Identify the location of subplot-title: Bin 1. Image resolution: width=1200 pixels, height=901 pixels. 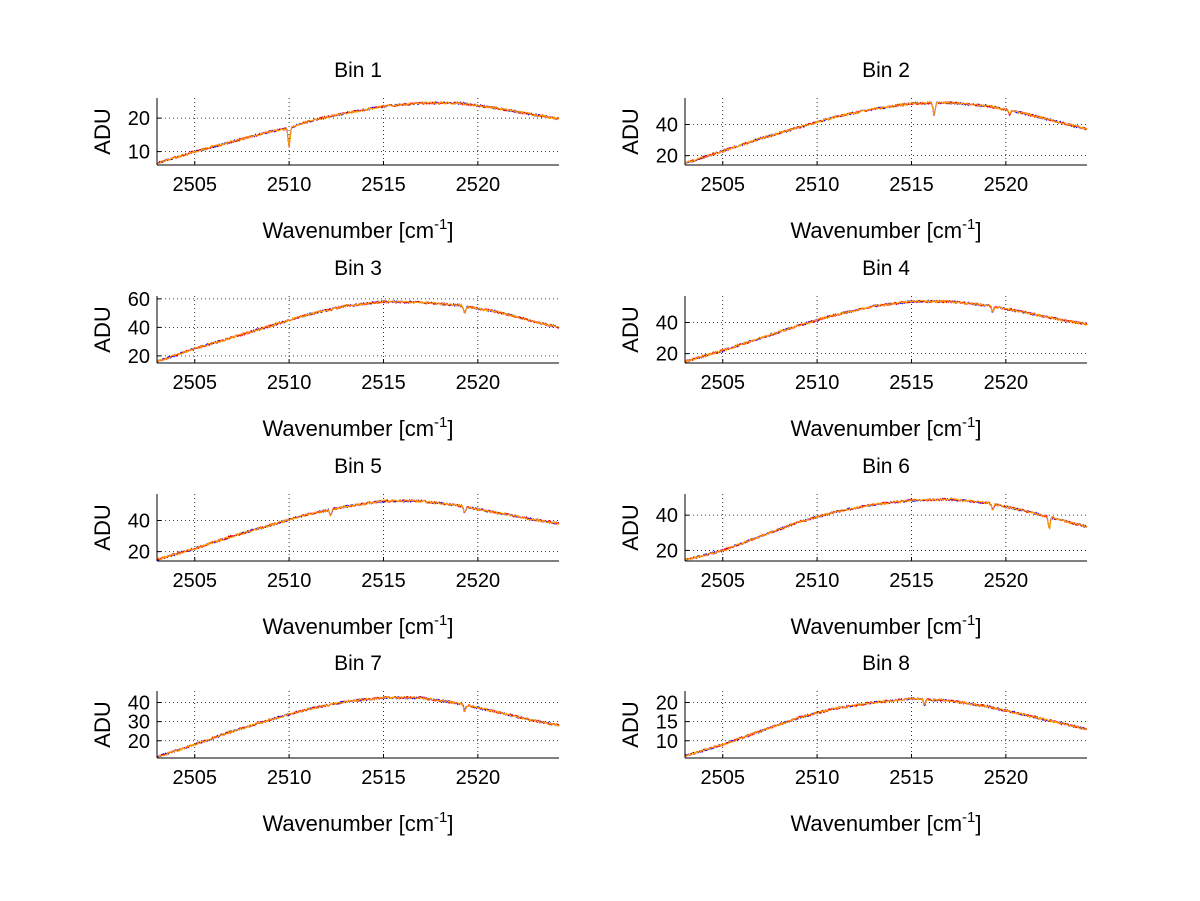
(358, 70).